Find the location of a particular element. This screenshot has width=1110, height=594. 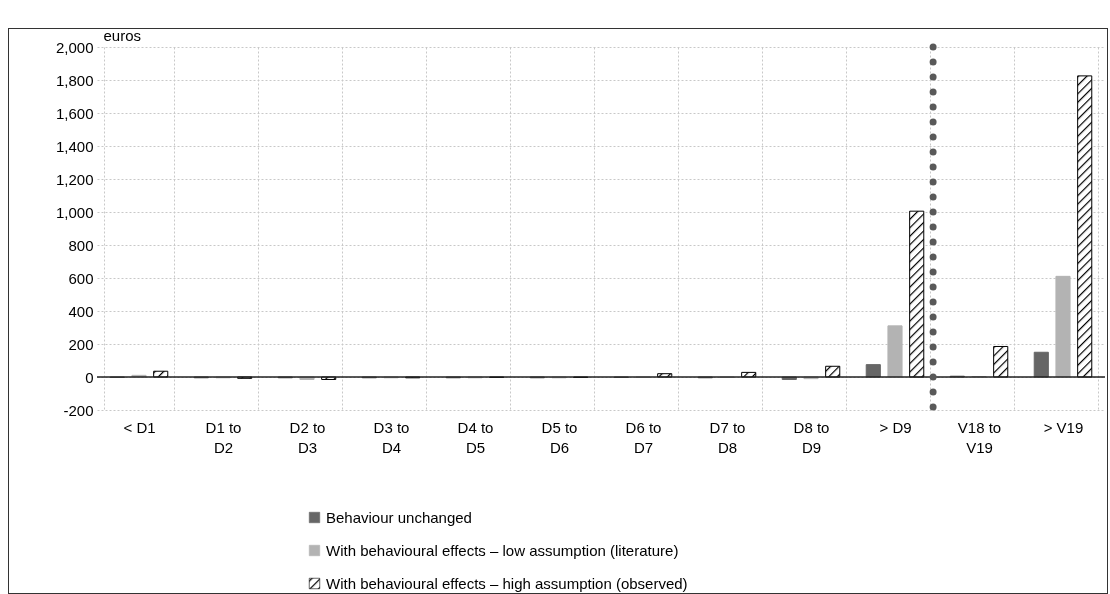

x-tick-label: < D1 is located at coordinates (139, 427).